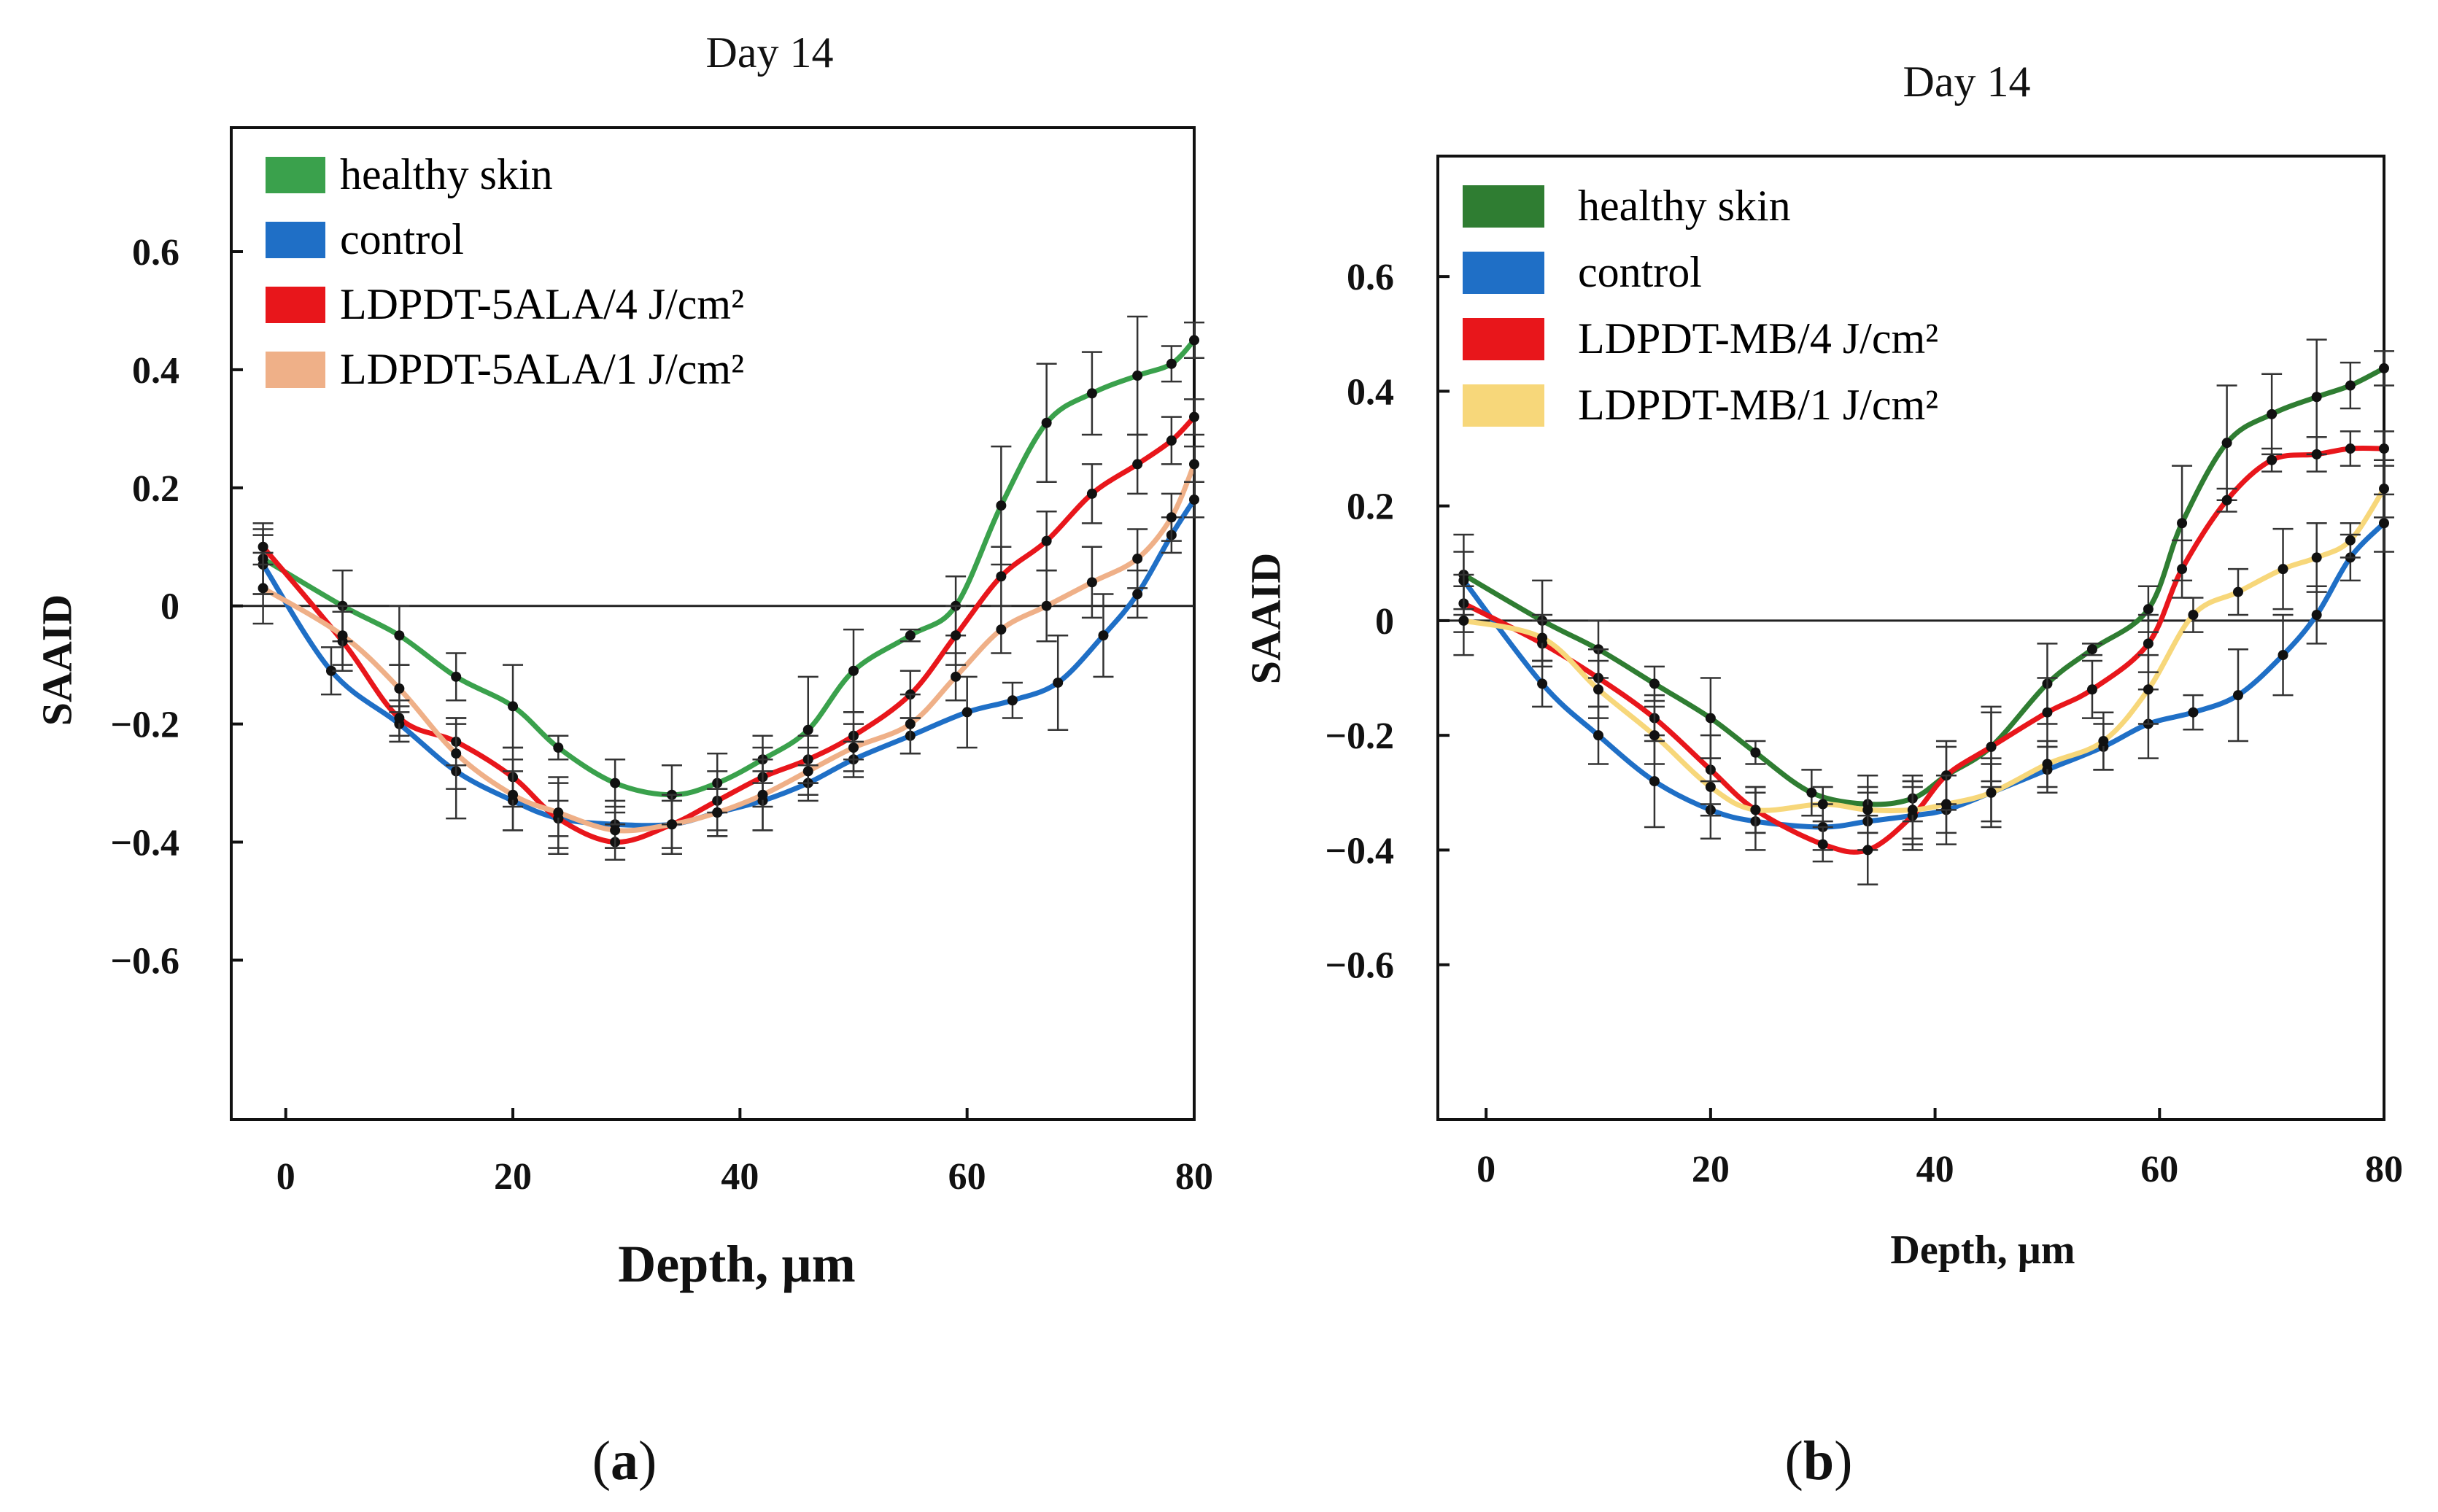 The image size is (2438, 1512). What do you see at coordinates (295, 370) in the screenshot?
I see `legend-swatch-orange` at bounding box center [295, 370].